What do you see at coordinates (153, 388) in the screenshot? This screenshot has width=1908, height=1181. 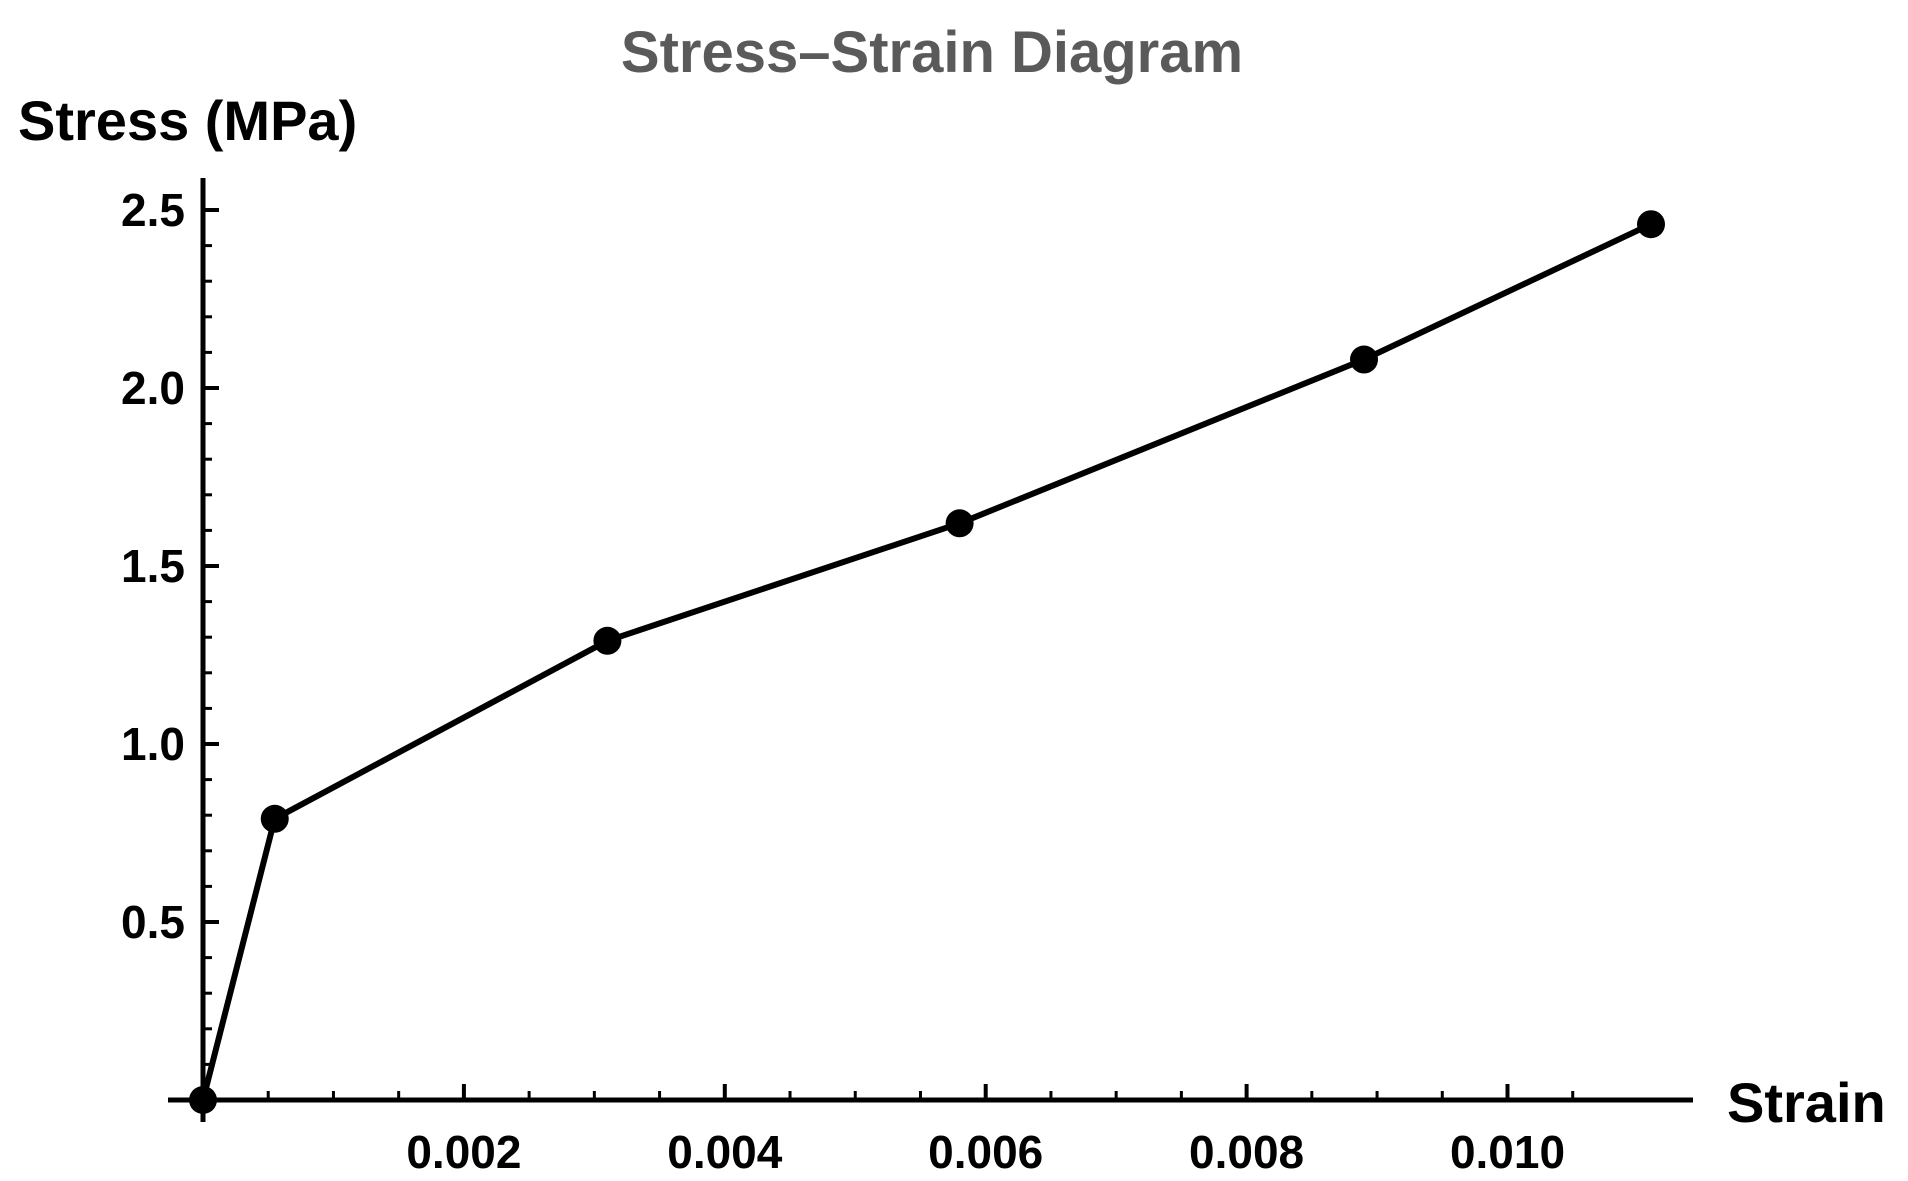 I see `y-tick-label: 2.0` at bounding box center [153, 388].